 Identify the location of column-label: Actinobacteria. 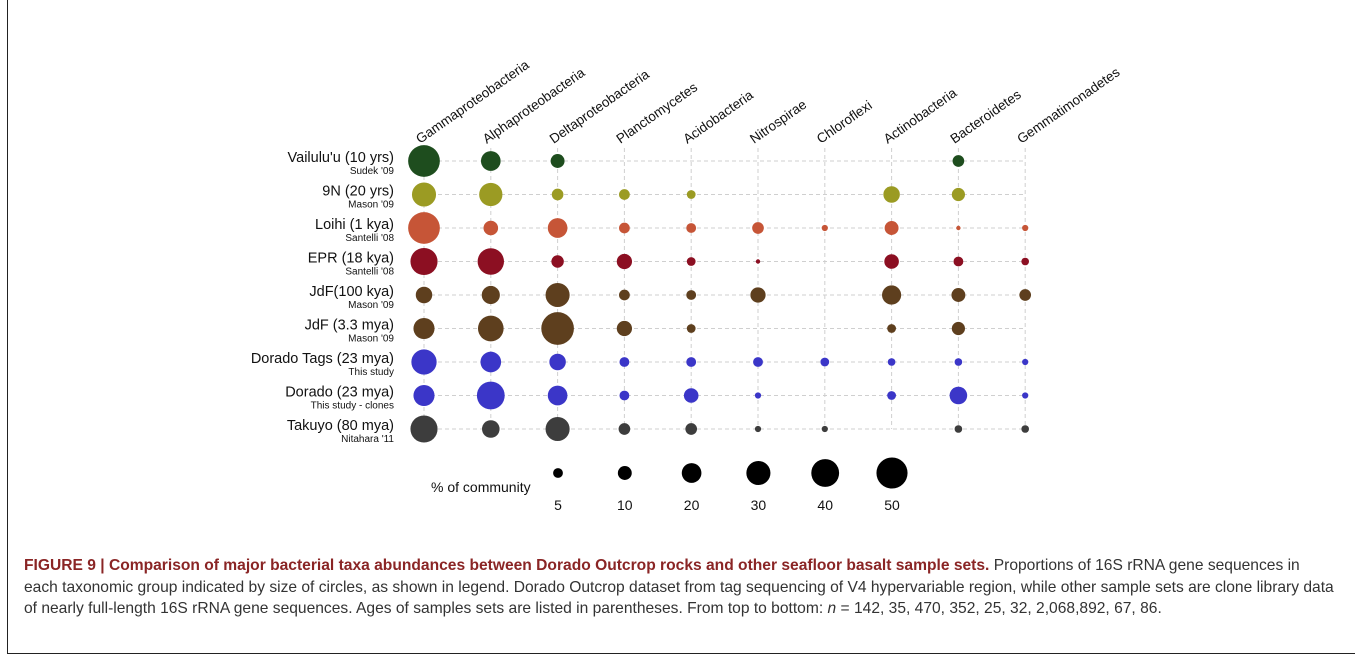
(920, 116).